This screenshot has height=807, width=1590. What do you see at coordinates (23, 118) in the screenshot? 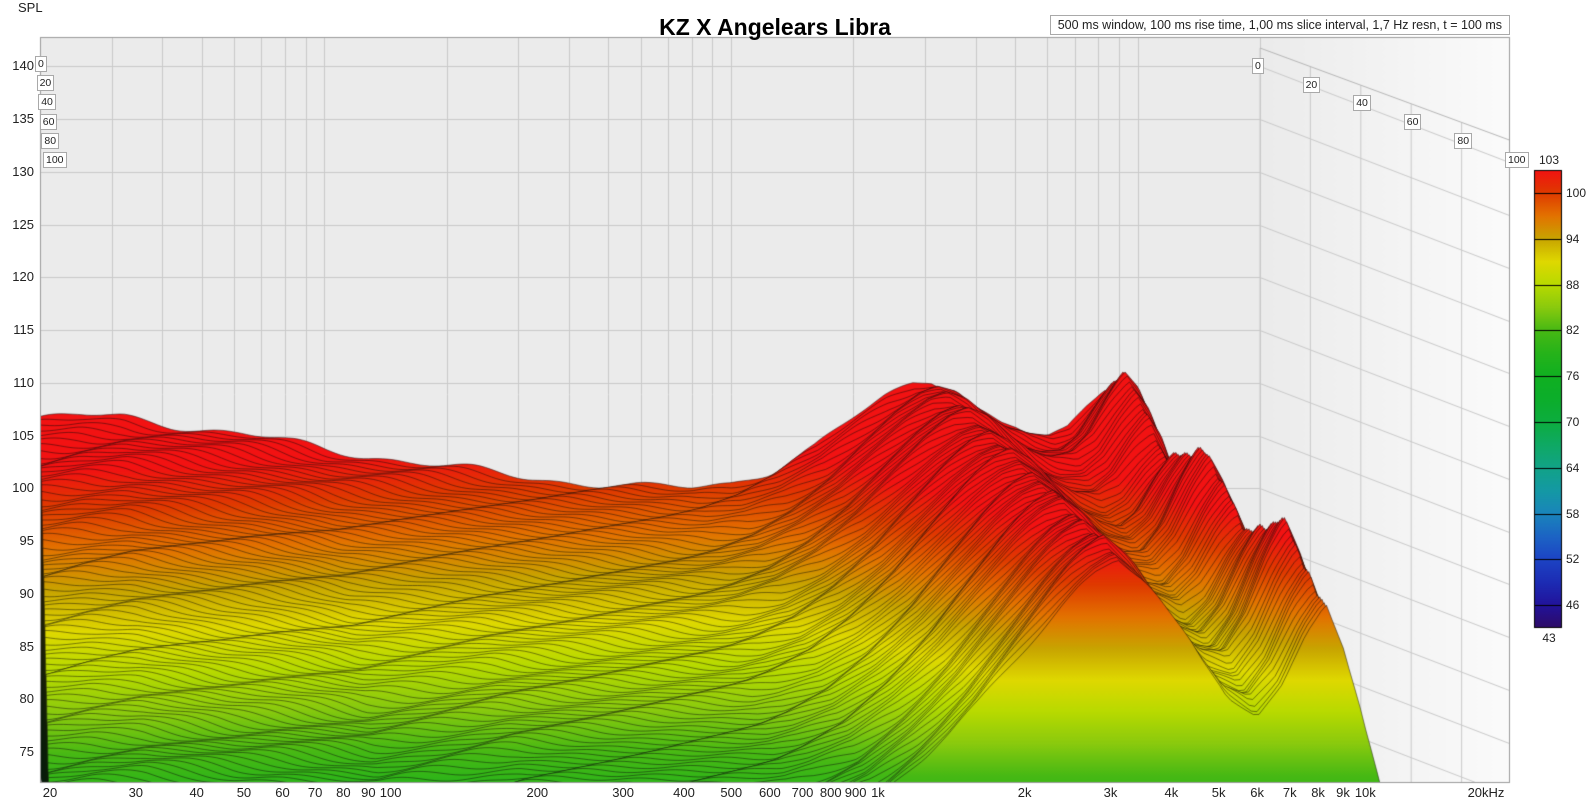
I see `spl-tick-135: 135` at bounding box center [23, 118].